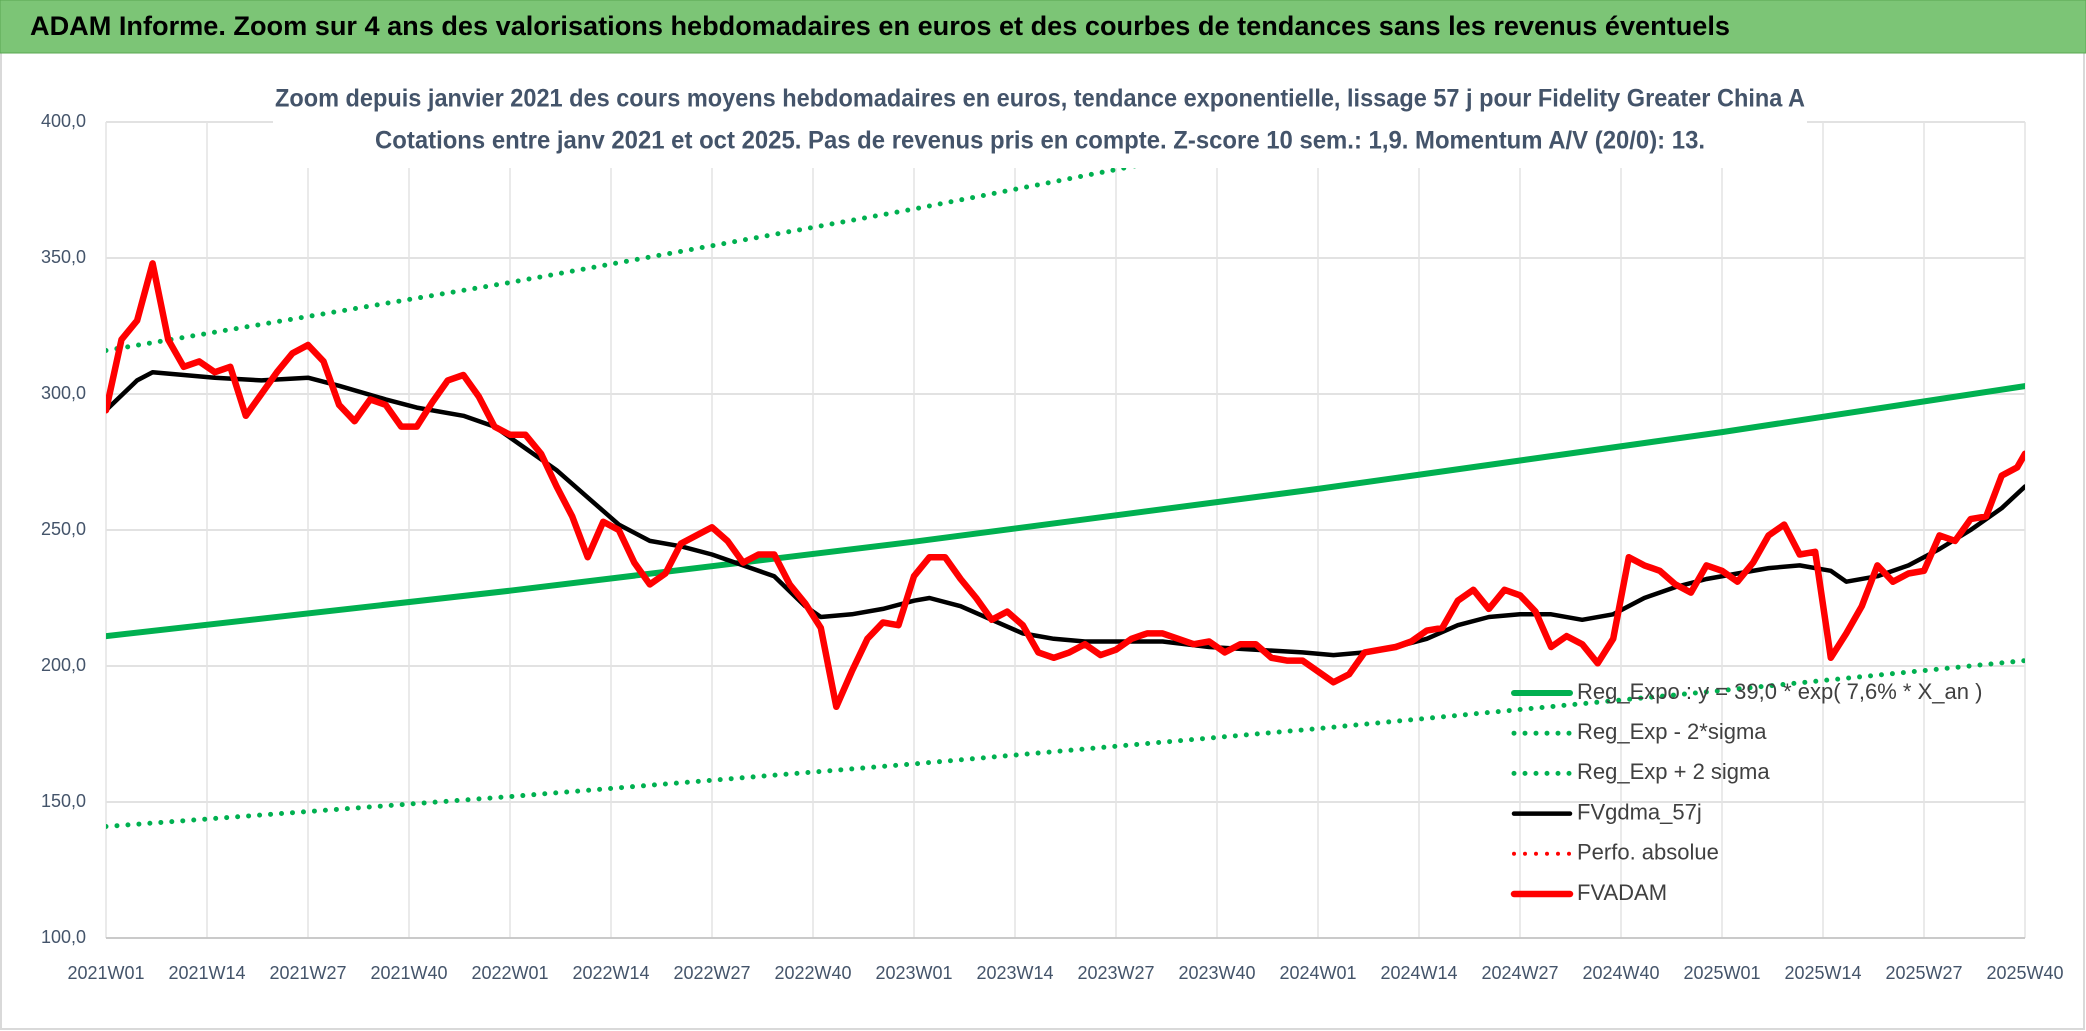  Describe the element at coordinates (711, 973) in the screenshot. I see `x-tick-label: 2022W27` at that location.